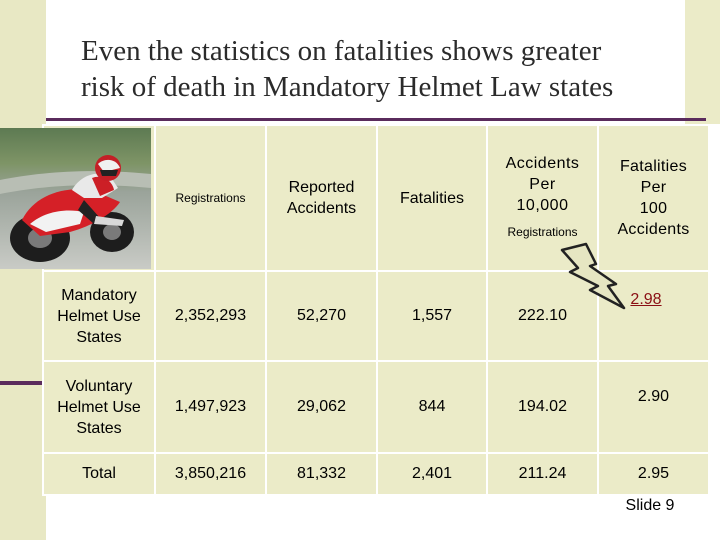 This screenshot has width=720, height=540. What do you see at coordinates (321, 208) in the screenshot?
I see `header-reported-line-2: Accidents` at bounding box center [321, 208].